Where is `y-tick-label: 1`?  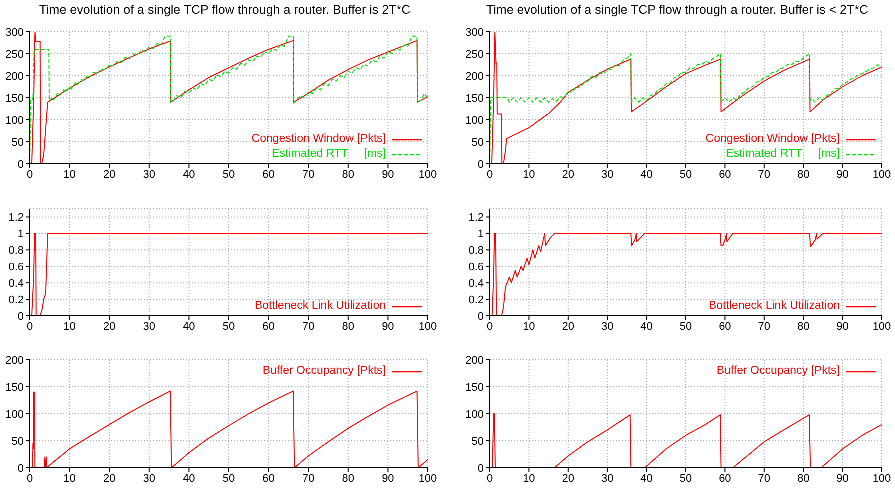
y-tick-label: 1 is located at coordinates (481, 234).